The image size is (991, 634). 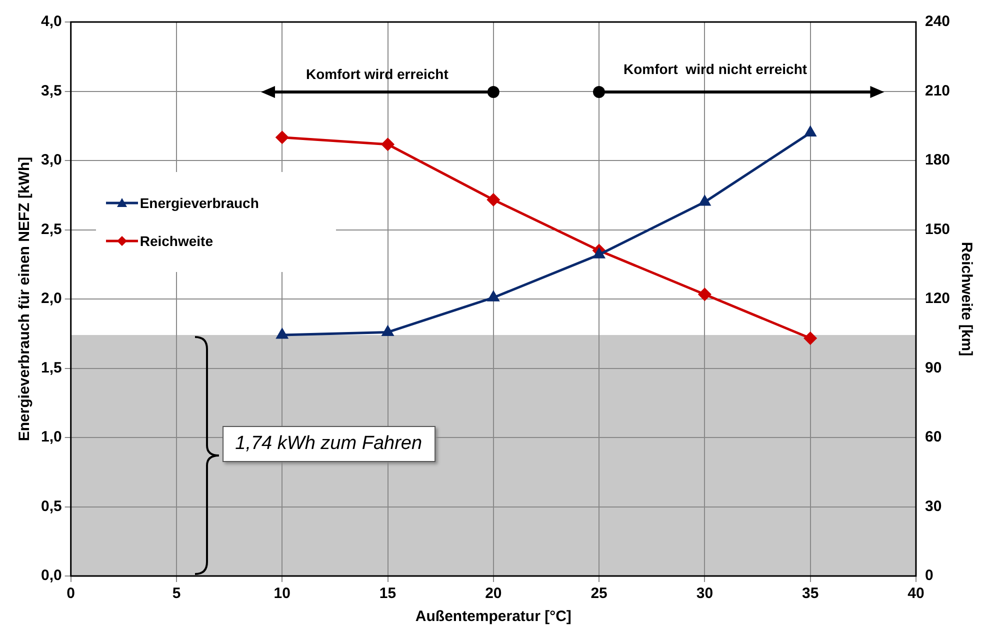 What do you see at coordinates (933, 367) in the screenshot?
I see `y2-tick-label: 90` at bounding box center [933, 367].